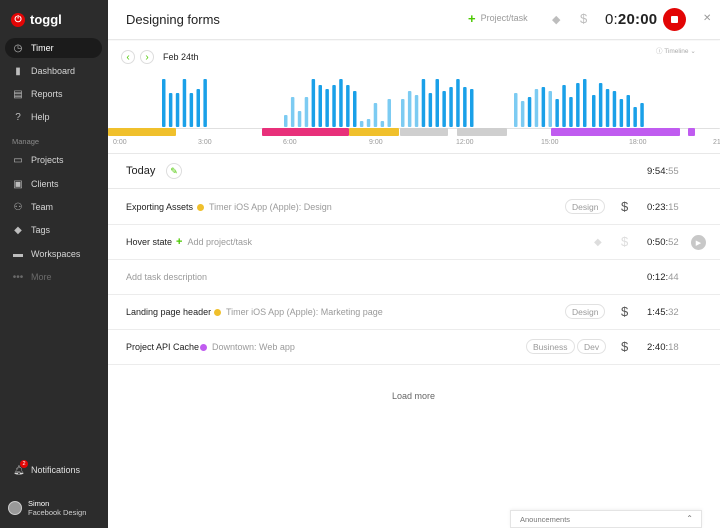 The width and height of the screenshot is (720, 528). What do you see at coordinates (631, 19) in the screenshot?
I see `running-timer: 0:20:00` at bounding box center [631, 19].